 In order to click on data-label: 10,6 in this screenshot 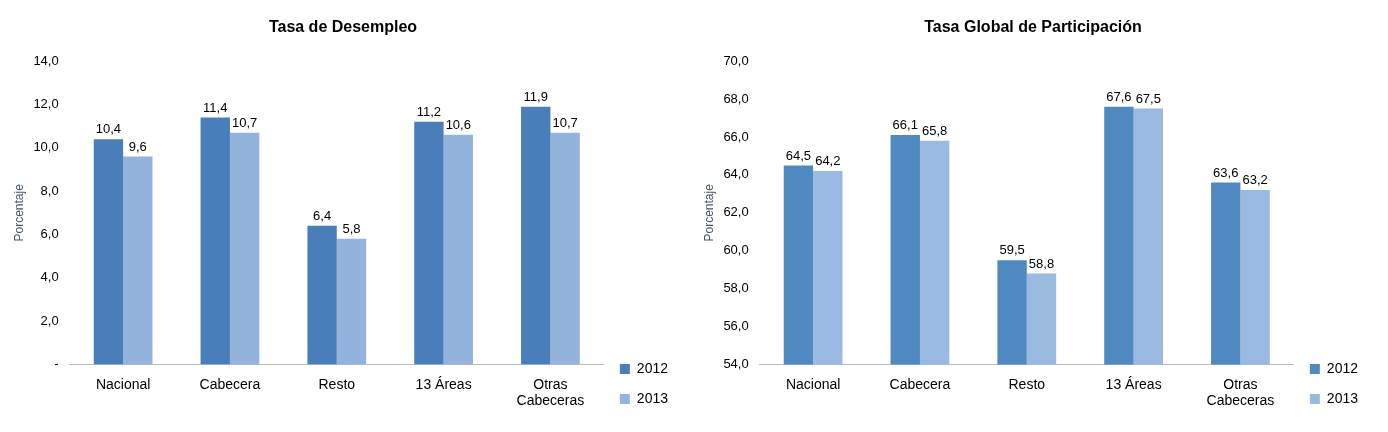, I will do `click(458, 124)`.